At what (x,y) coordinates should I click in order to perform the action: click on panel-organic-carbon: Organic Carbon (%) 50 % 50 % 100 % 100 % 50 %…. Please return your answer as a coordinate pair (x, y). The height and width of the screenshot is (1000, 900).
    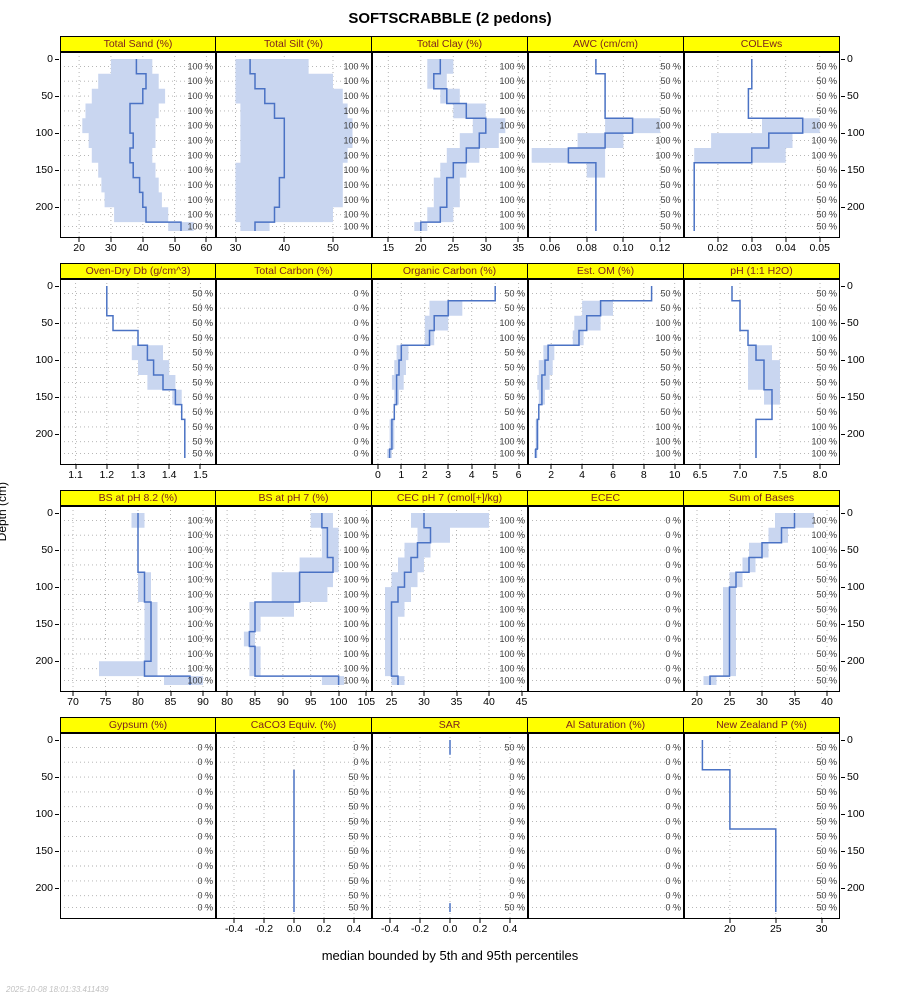
    Looking at the image, I should click on (450, 372).